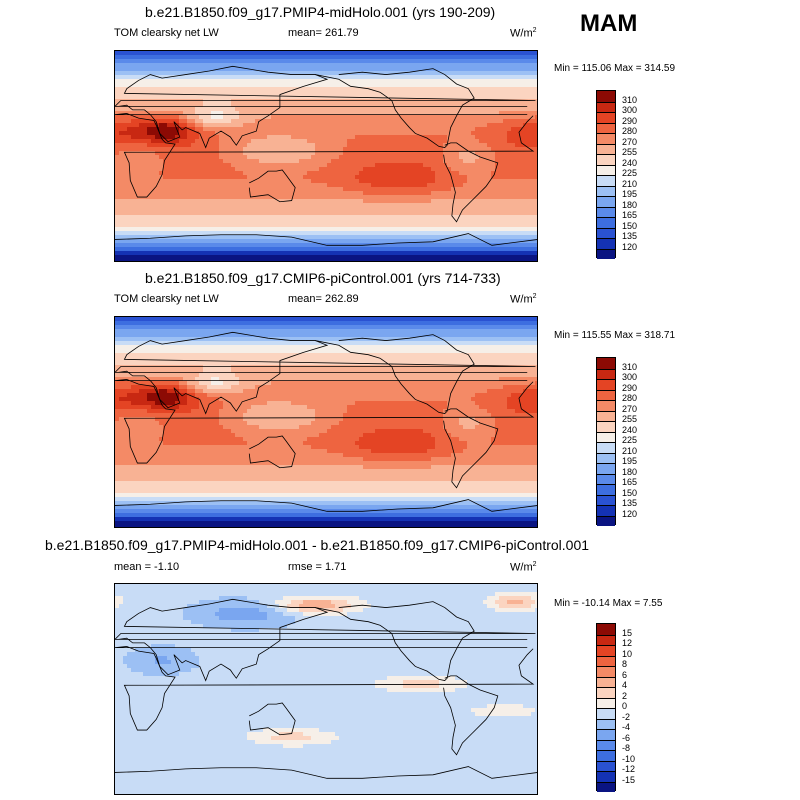  What do you see at coordinates (630, 236) in the screenshot?
I see `colorbar-tick-label: 135` at bounding box center [630, 236].